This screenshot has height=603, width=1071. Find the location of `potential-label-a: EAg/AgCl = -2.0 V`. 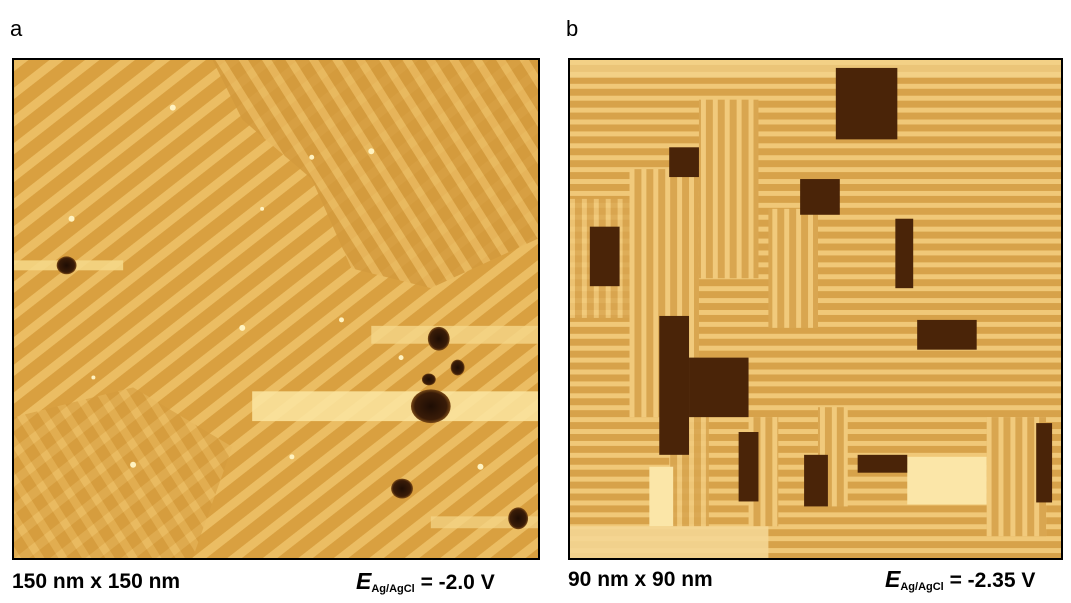

potential-label-a: EAg/AgCl = -2.0 V is located at coordinates (425, 581).